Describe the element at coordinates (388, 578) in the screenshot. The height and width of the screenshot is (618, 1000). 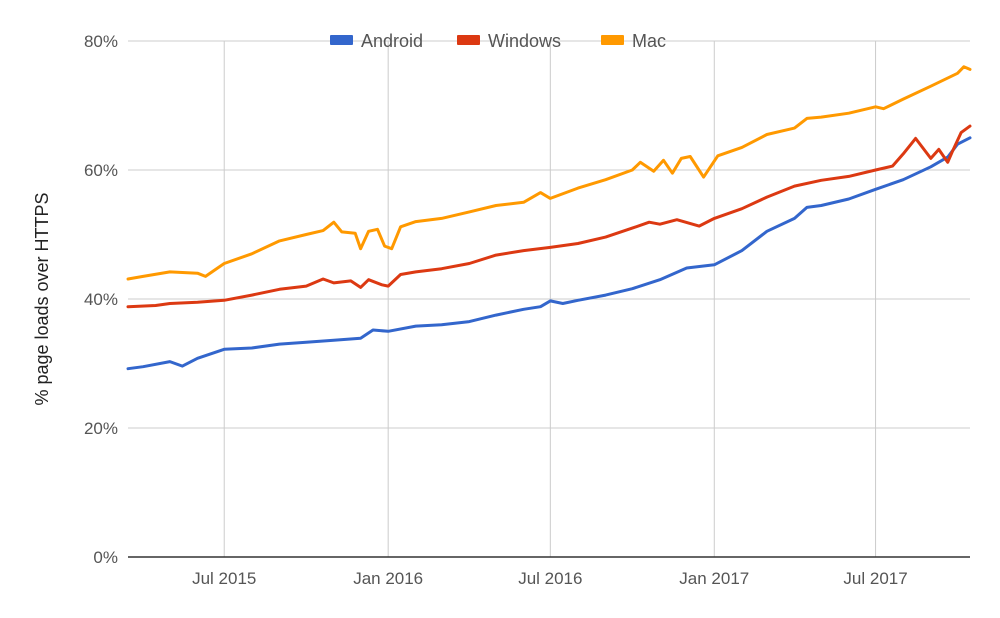
I see `x-tick-label: Jan 2016` at that location.